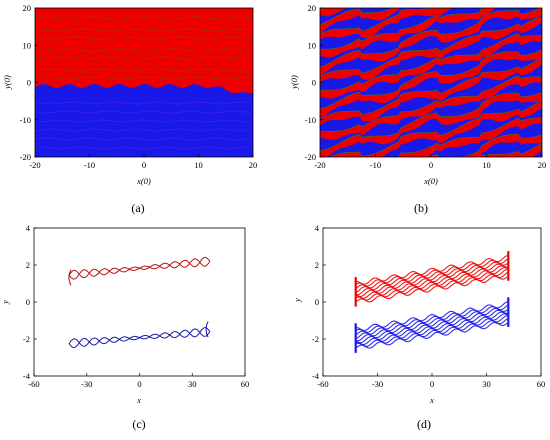 The image size is (550, 440). Describe the element at coordinates (192, 384) in the screenshot. I see `panel-2-x-tick-label: 30` at that location.